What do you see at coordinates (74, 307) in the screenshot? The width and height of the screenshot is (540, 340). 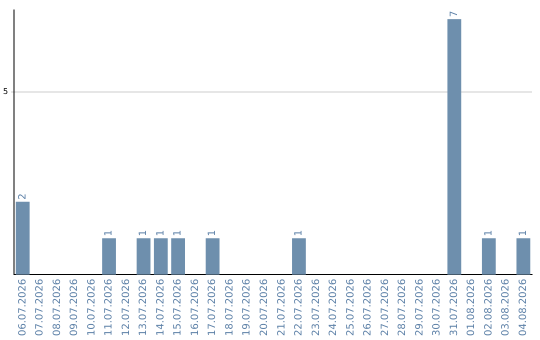 I see `x-tick-label: 09.07.2026` at bounding box center [74, 307].